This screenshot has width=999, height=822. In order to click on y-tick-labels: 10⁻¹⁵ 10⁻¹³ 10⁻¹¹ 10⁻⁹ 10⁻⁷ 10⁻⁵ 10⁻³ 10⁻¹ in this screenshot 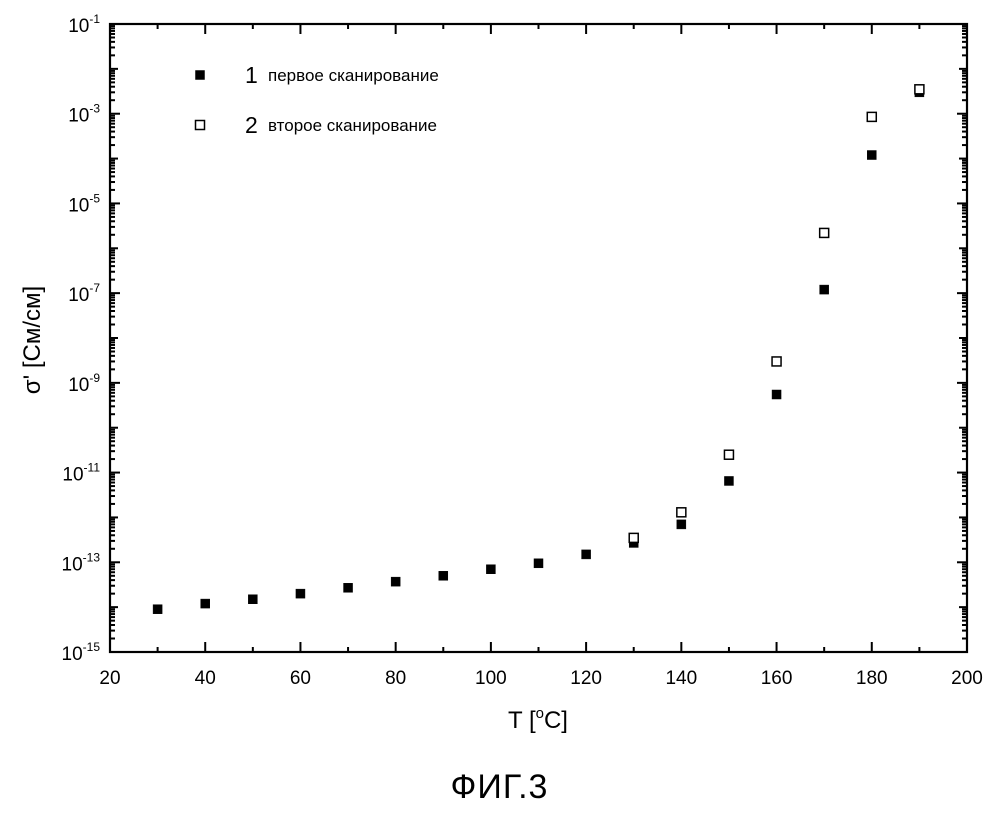, I will do `click(81, 338)`.